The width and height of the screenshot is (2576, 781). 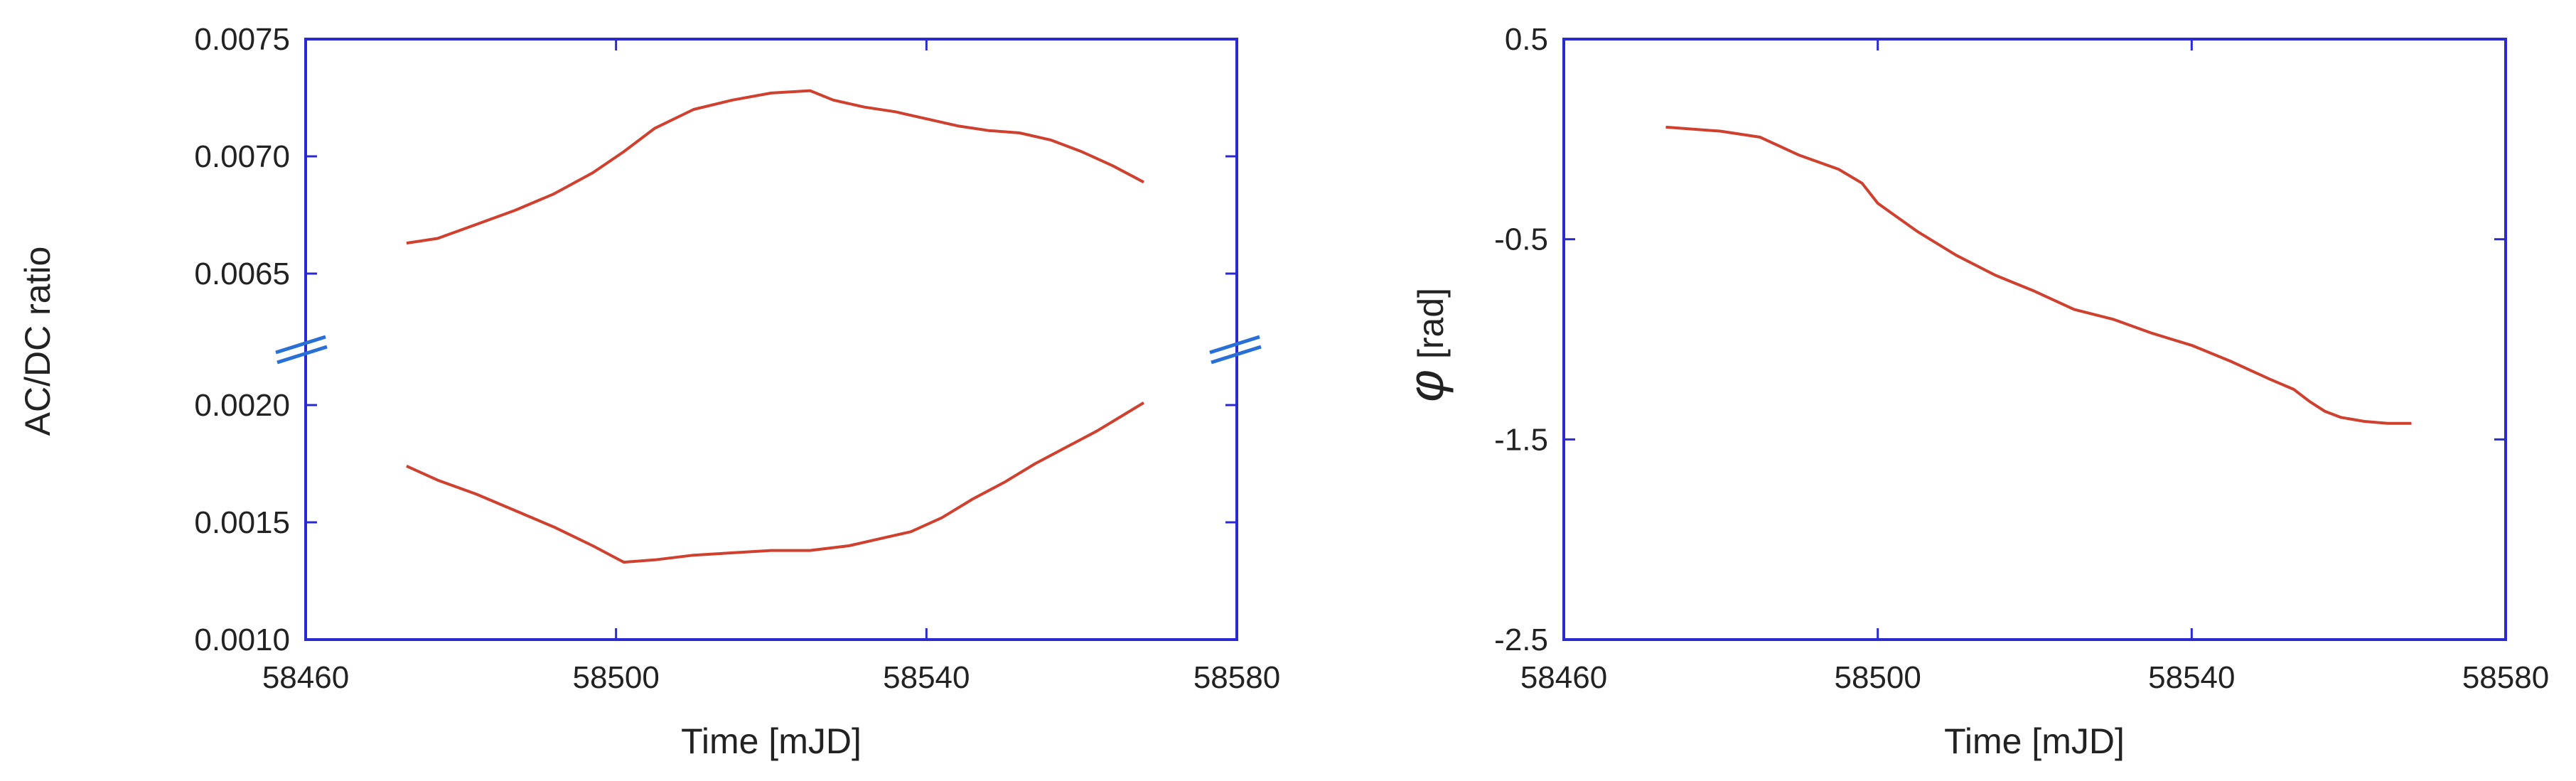 What do you see at coordinates (1235, 350) in the screenshot?
I see `right-axis-break-marker` at bounding box center [1235, 350].